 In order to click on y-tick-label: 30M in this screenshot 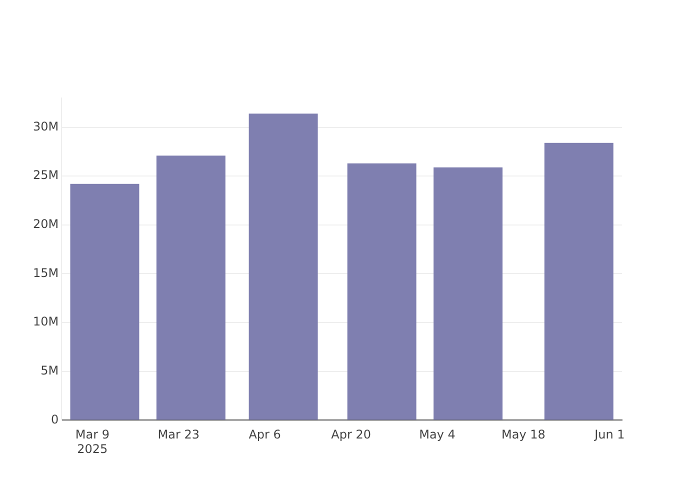, I will do `click(46, 126)`.